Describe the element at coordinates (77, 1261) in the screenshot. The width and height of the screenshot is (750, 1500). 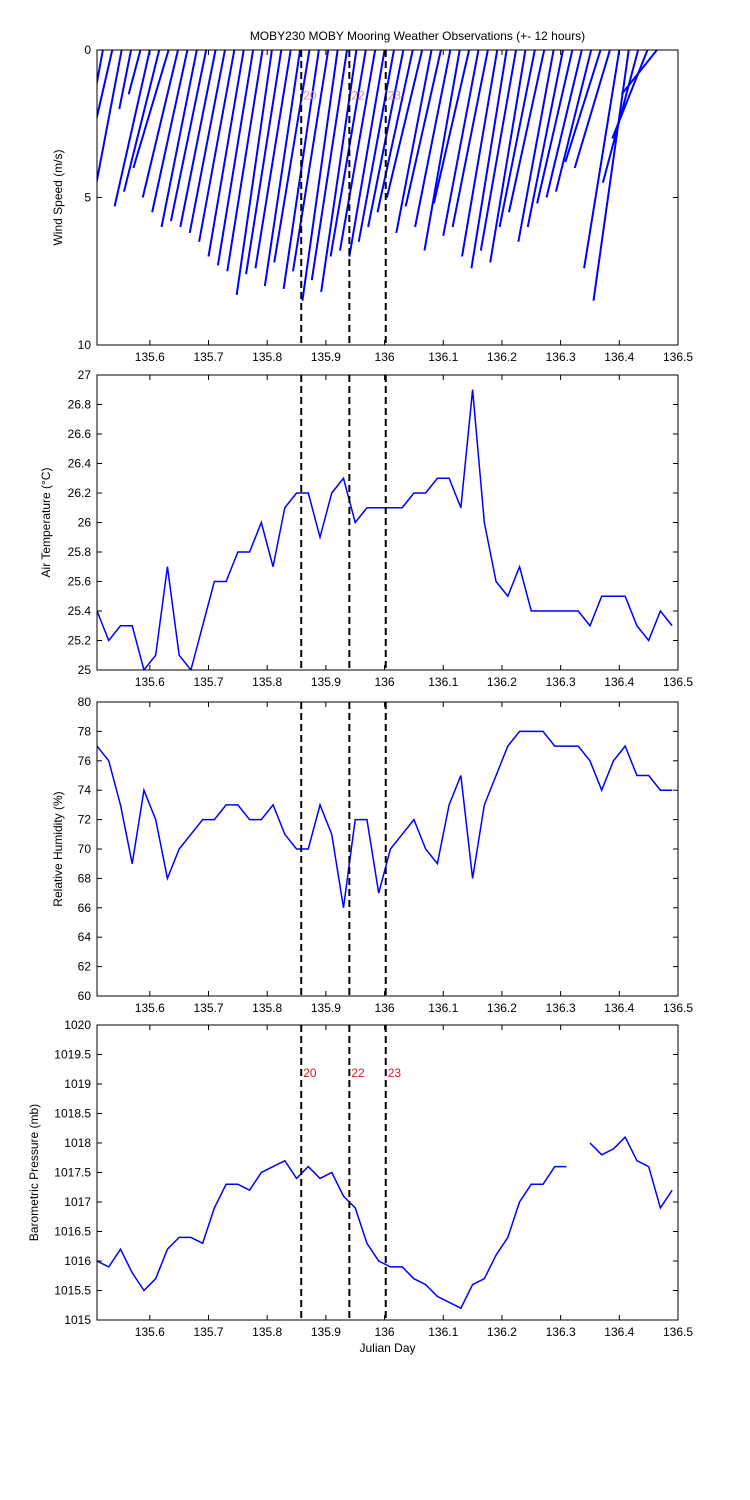
I see `y-tick-label: 1016` at that location.